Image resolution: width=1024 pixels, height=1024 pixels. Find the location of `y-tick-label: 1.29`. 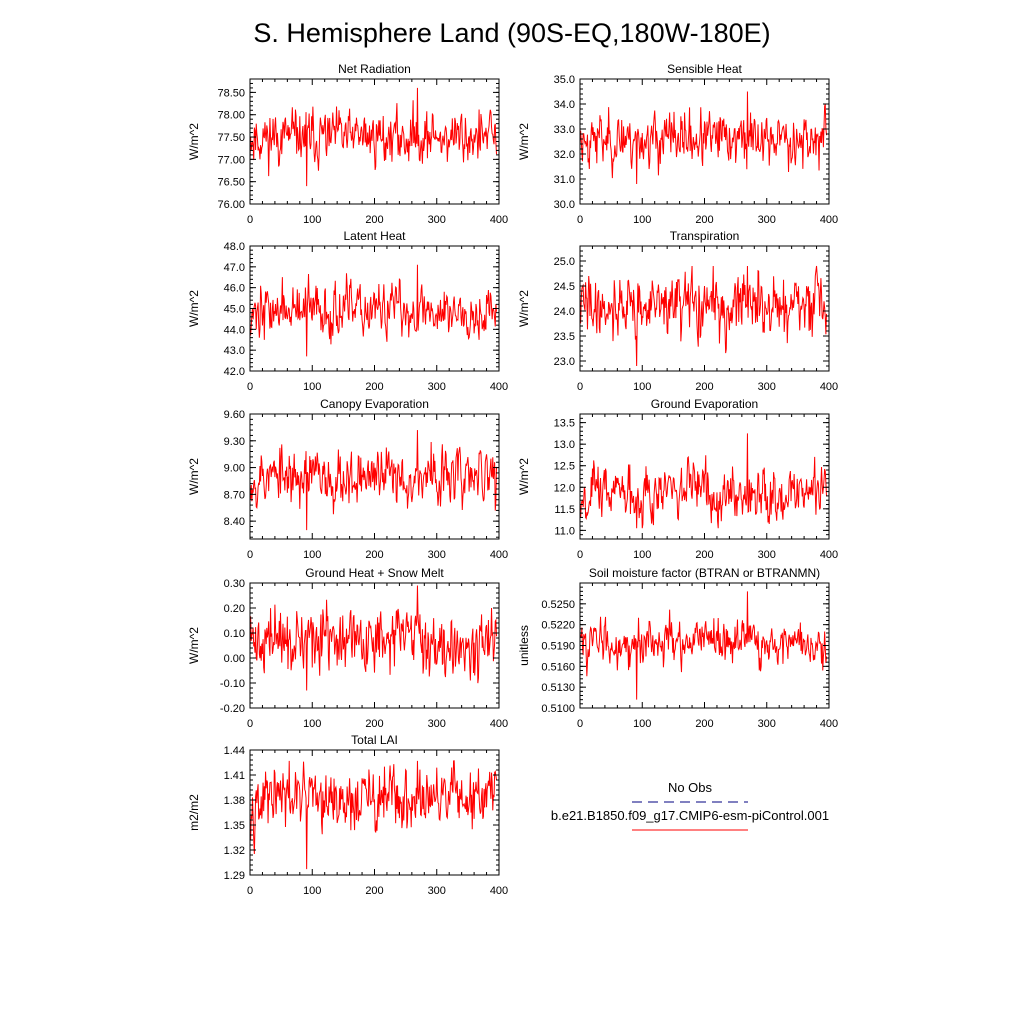

y-tick-label: 1.29 is located at coordinates (234, 876).